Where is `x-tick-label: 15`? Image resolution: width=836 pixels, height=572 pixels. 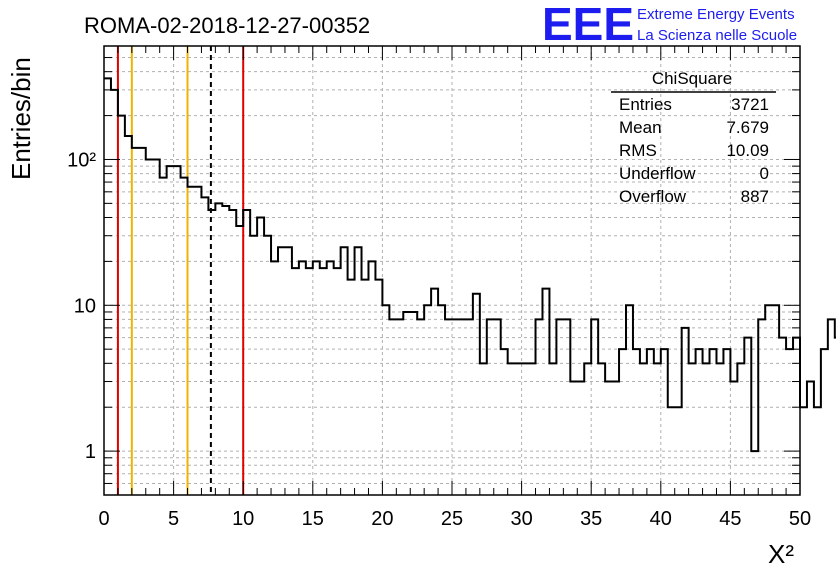 x-tick-label: 15 is located at coordinates (313, 519).